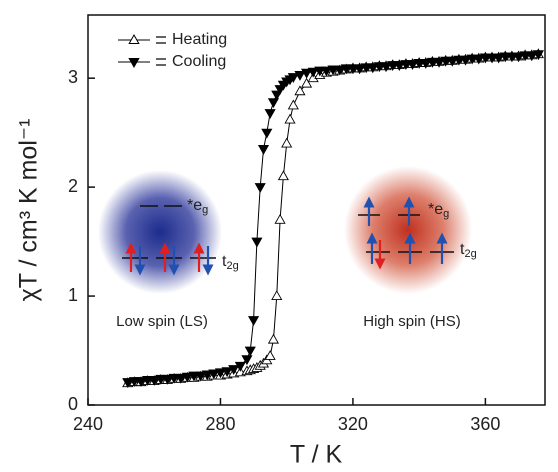 Image resolution: width=558 pixels, height=472 pixels. I want to click on hs-eg: *eg, so click(438, 210).